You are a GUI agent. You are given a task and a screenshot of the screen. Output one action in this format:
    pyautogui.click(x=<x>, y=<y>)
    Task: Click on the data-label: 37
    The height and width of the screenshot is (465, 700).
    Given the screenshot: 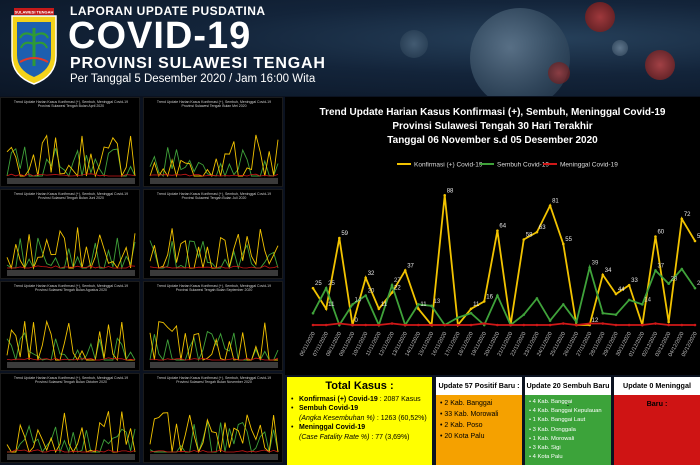 What is the action you would take?
    pyautogui.click(x=410, y=266)
    